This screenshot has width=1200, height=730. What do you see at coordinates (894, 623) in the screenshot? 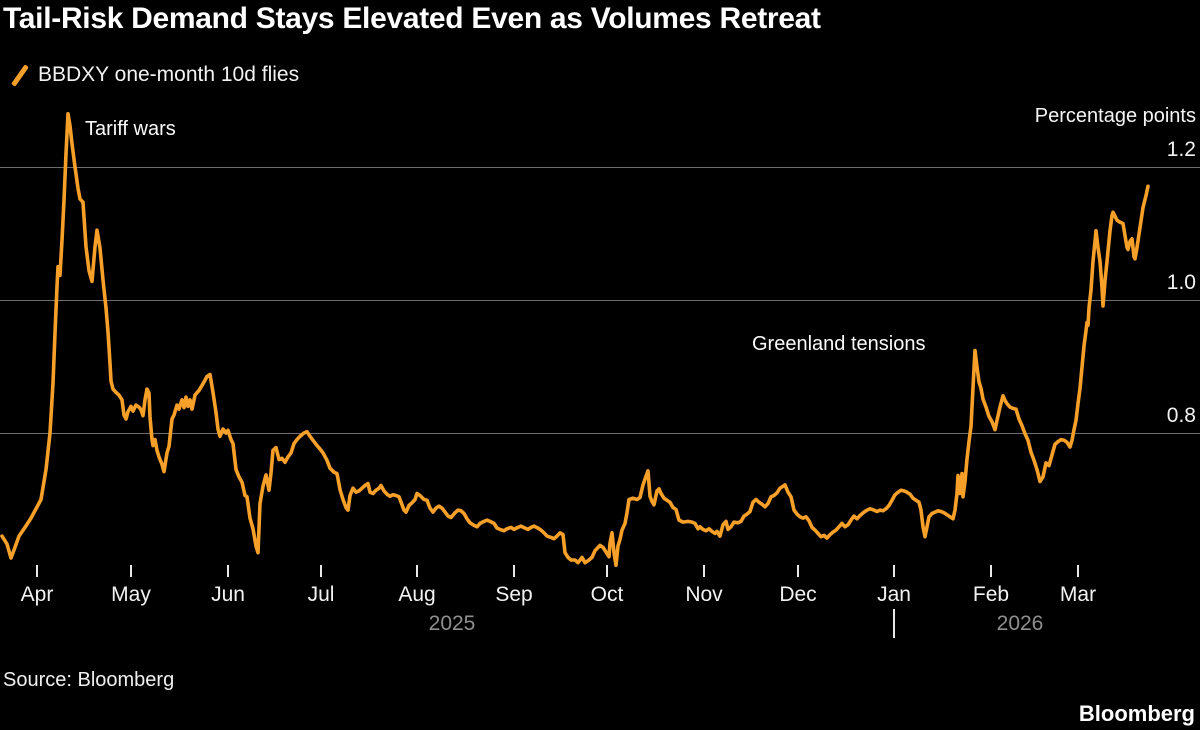
I see `year-divider` at bounding box center [894, 623].